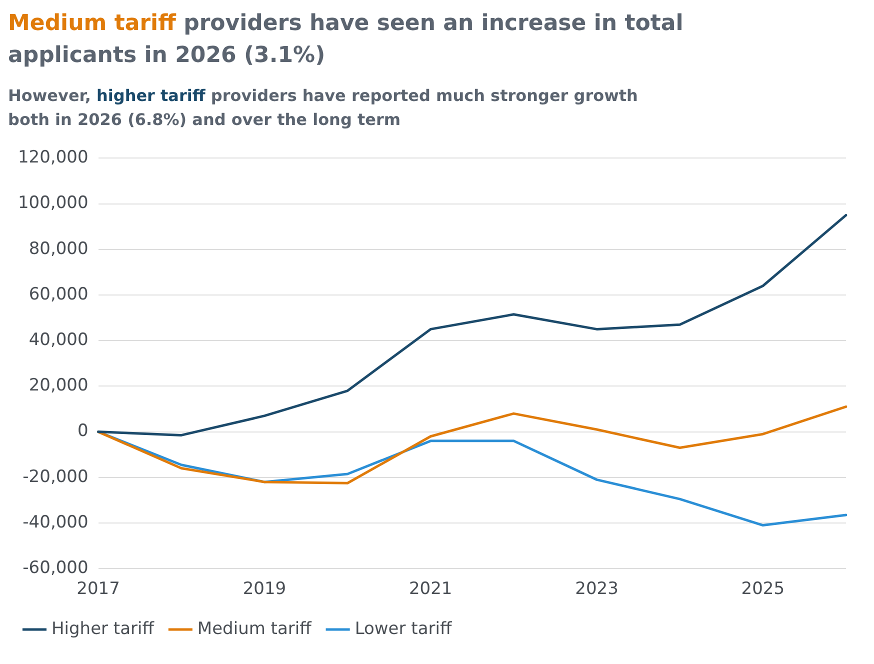 The height and width of the screenshot is (664, 874). Describe the element at coordinates (596, 589) in the screenshot. I see `x-tick-label: 2023` at that location.